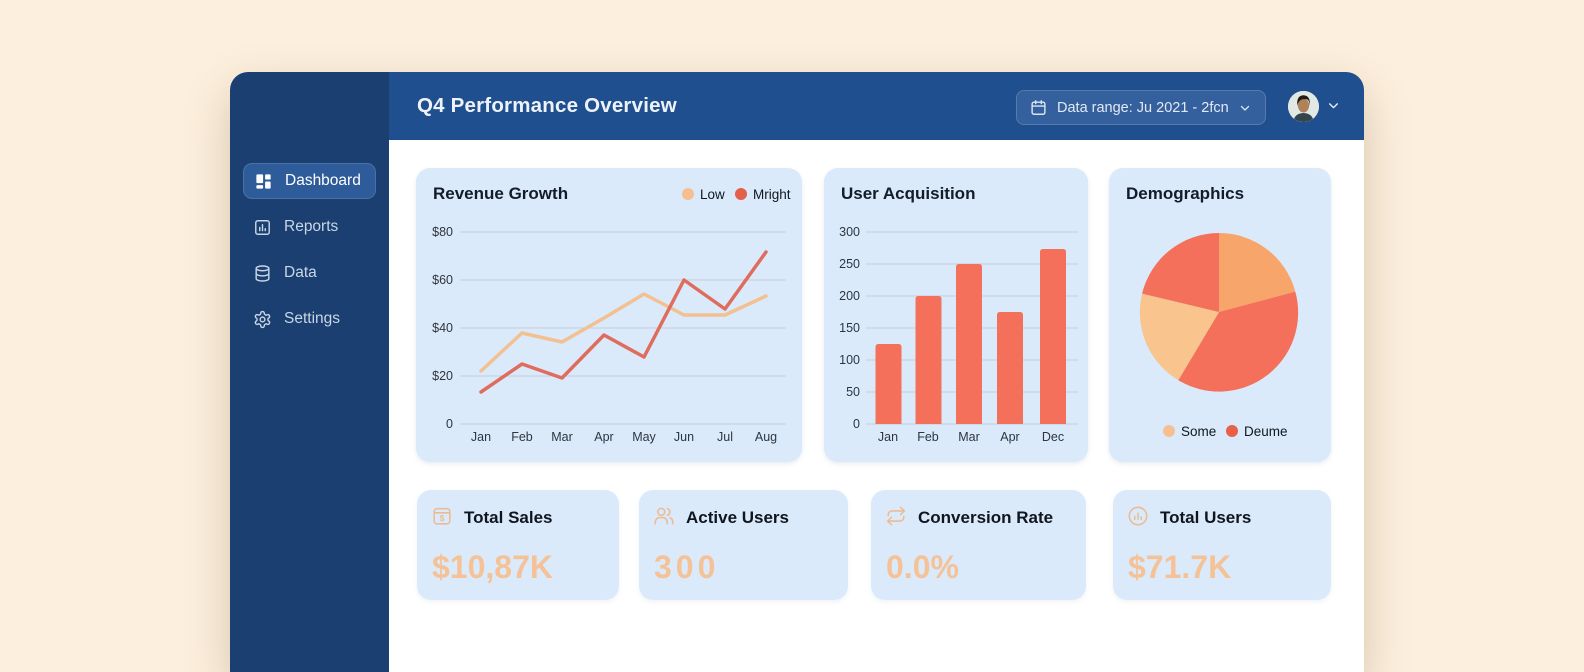 The height and width of the screenshot is (672, 1584). Describe the element at coordinates (442, 280) in the screenshot. I see `svg-text: $60` at that location.